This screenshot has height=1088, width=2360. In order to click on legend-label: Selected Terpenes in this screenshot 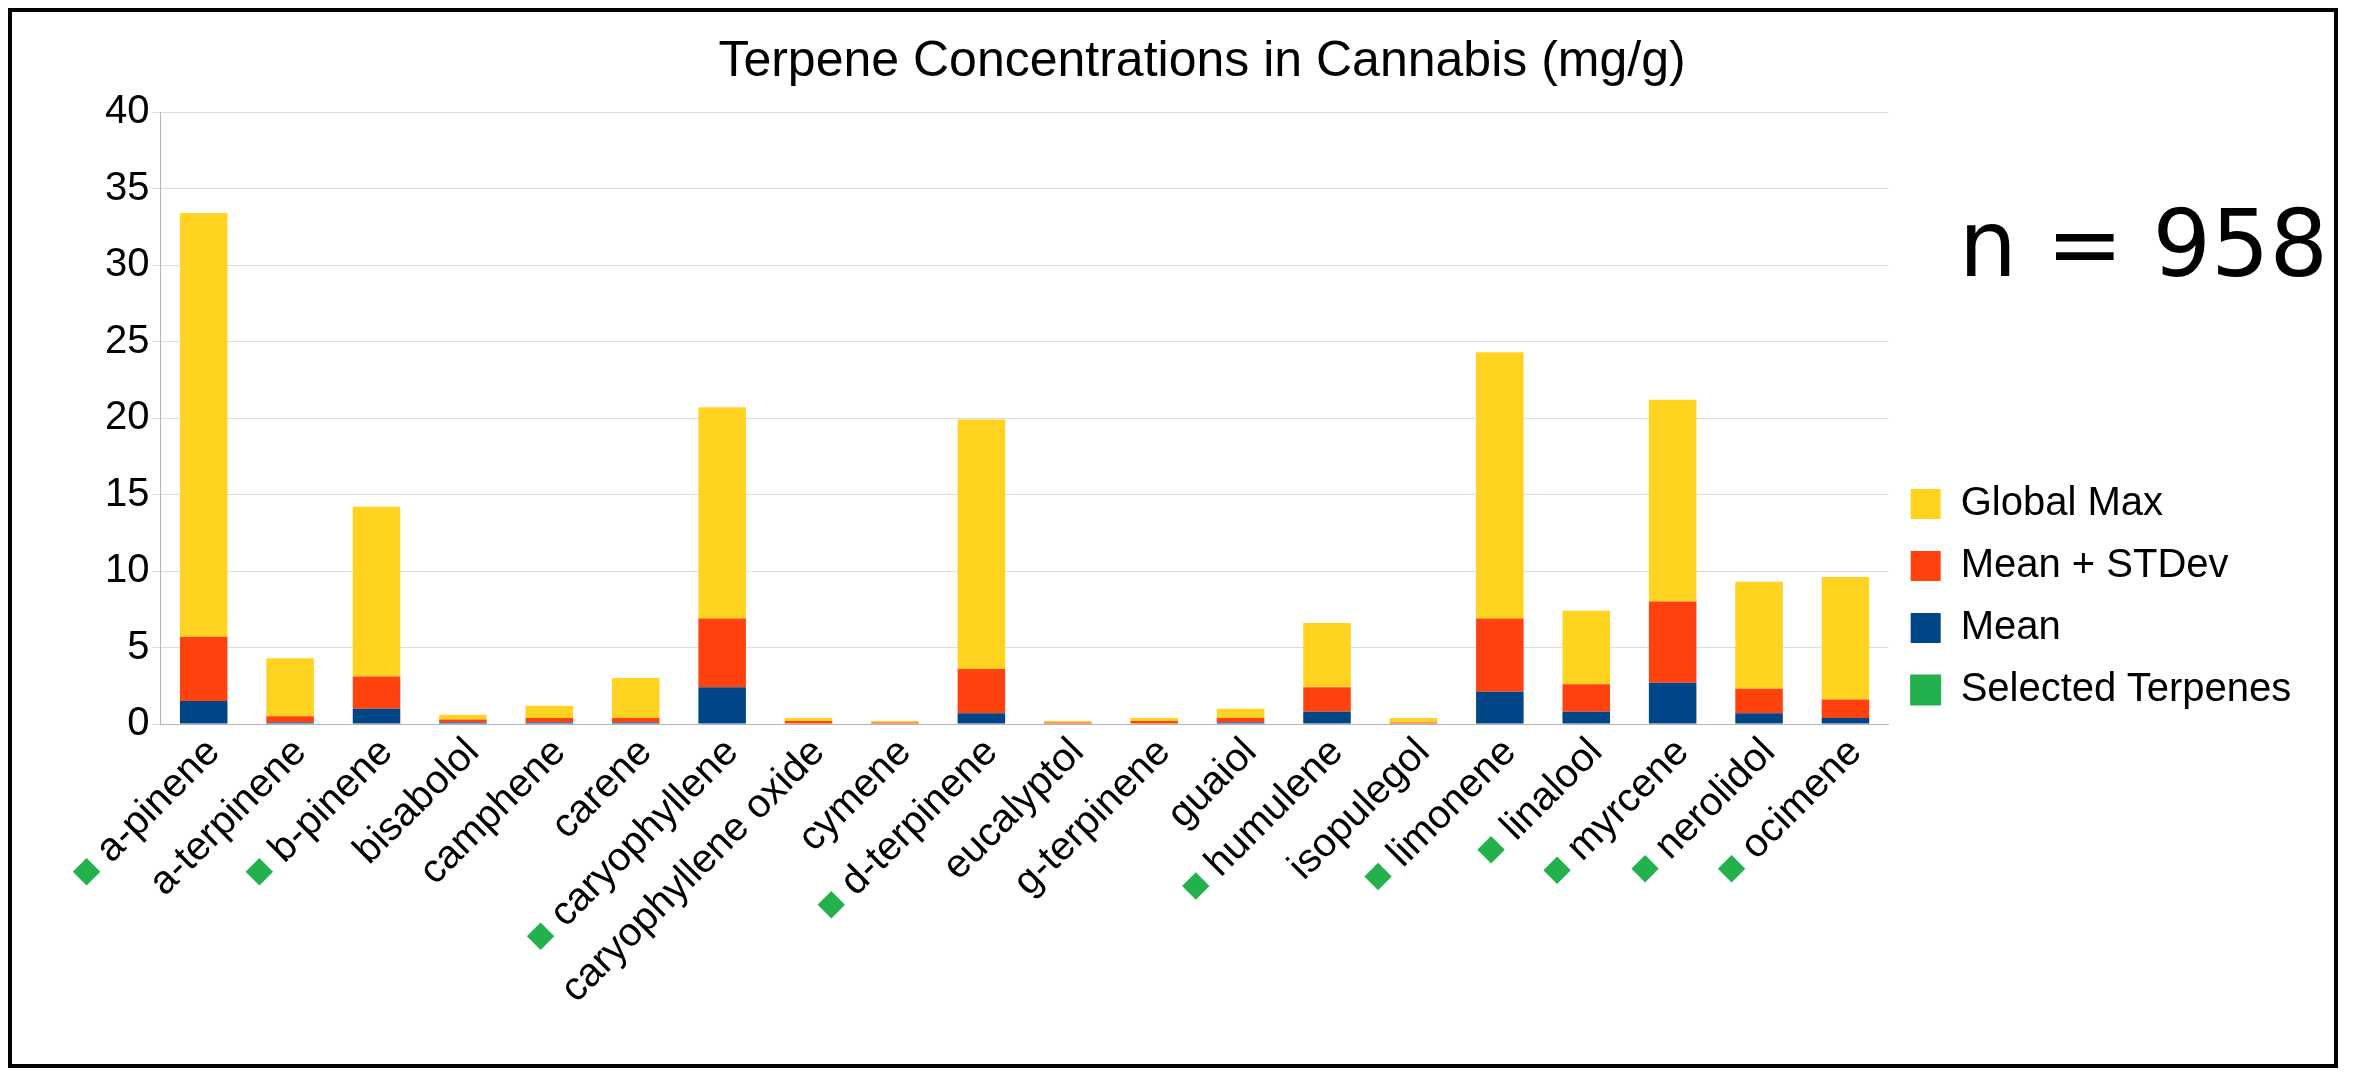, I will do `click(2126, 687)`.